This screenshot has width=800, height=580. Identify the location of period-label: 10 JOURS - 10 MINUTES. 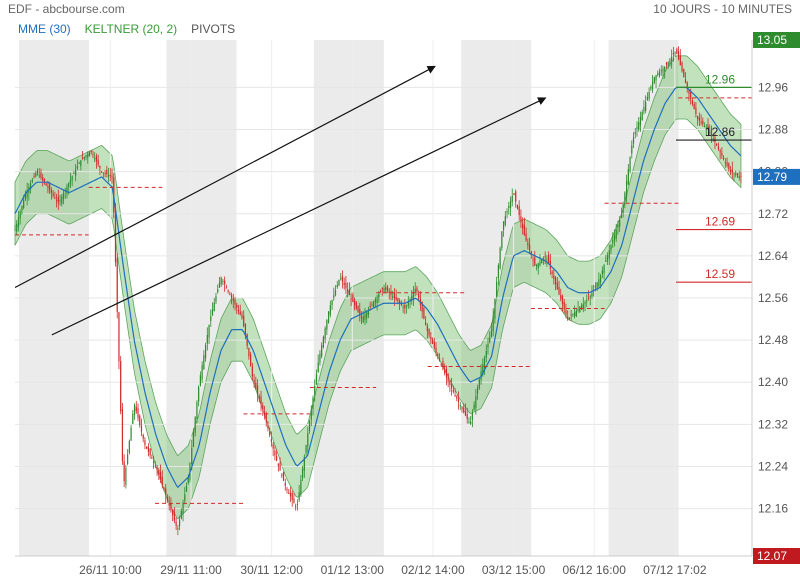
(722, 9).